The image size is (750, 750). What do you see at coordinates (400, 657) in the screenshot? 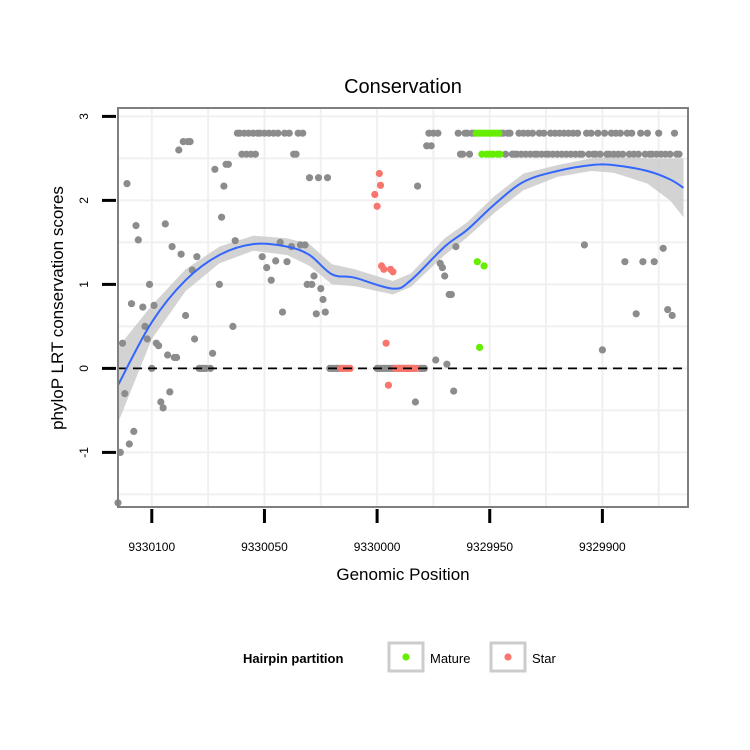
I see `legend: Hairpin partition Mature Star` at bounding box center [400, 657].